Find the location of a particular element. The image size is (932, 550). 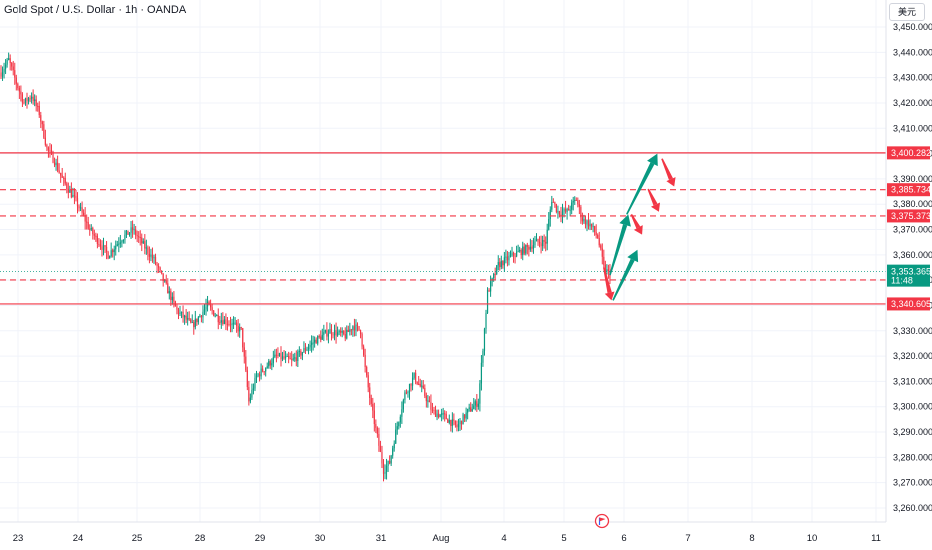

chart-title: Gold Spot / U.S. Dollar · 1h · OANDA is located at coordinates (95, 10).